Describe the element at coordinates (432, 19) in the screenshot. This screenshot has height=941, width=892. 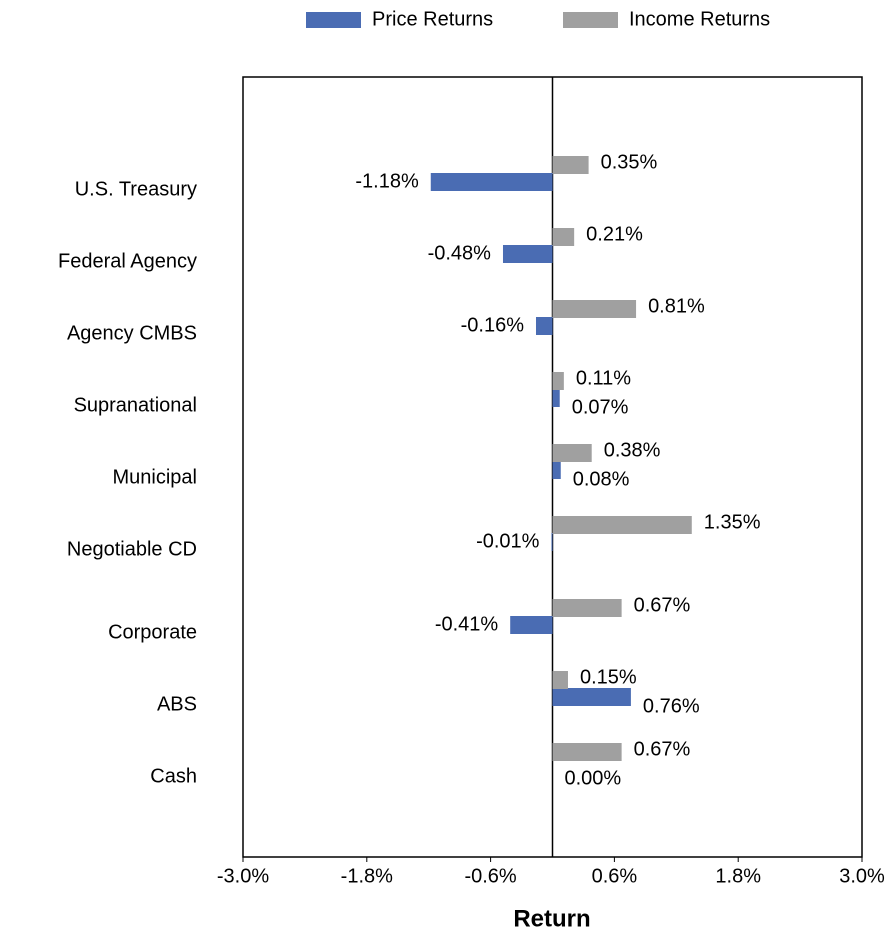
I see `legend-label: Price Returns` at that location.